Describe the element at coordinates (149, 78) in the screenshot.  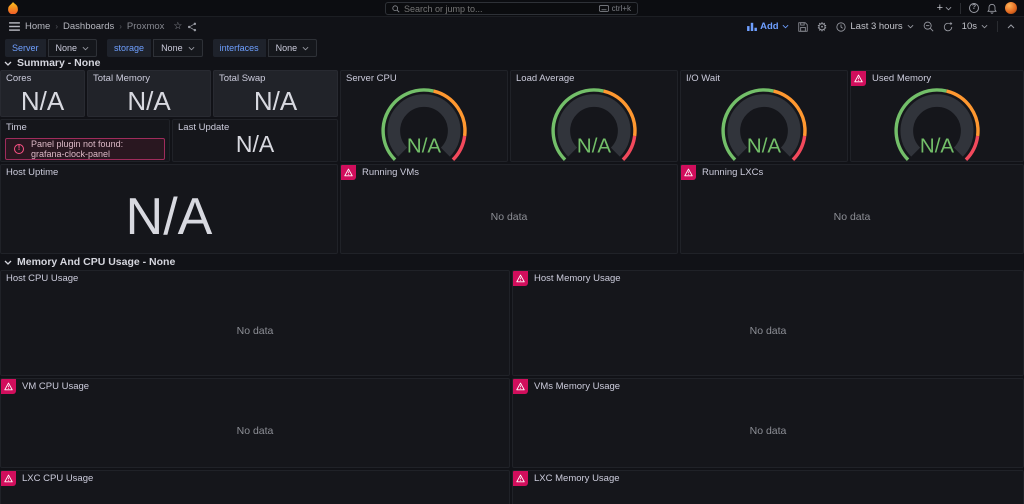
I see `panel-total-memory-header: Total Memory` at that location.